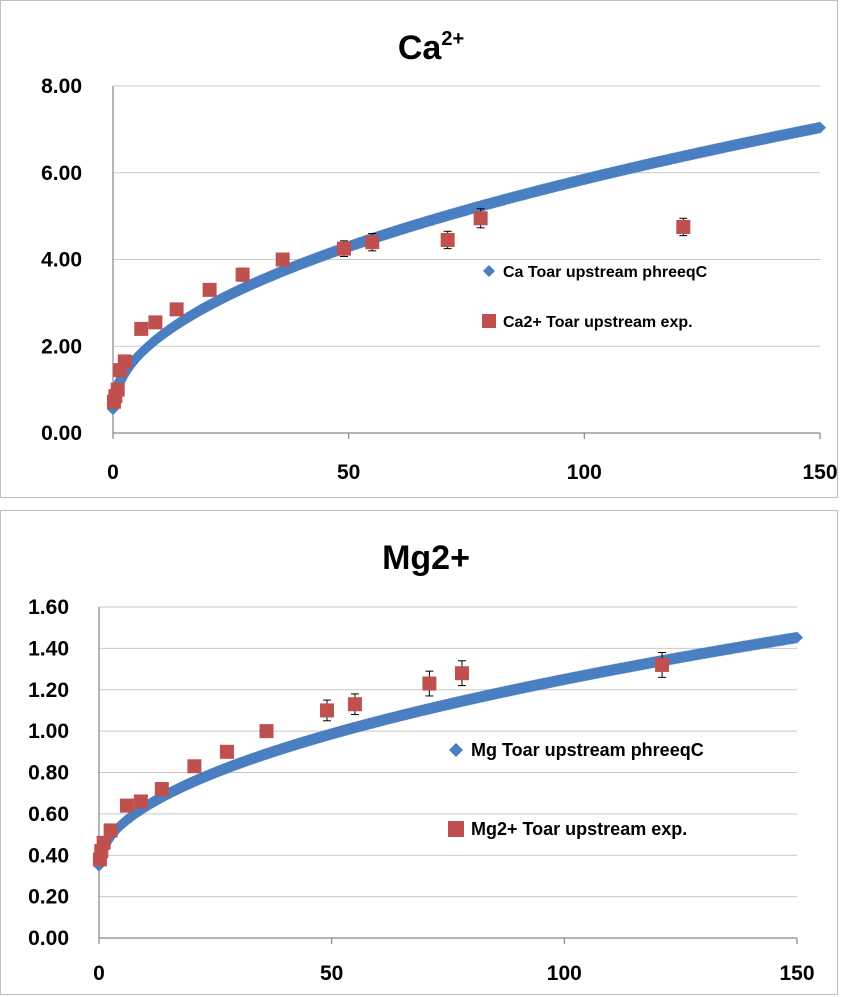 The image size is (854, 997). I want to click on chart-title: Ca2+, so click(431, 47).